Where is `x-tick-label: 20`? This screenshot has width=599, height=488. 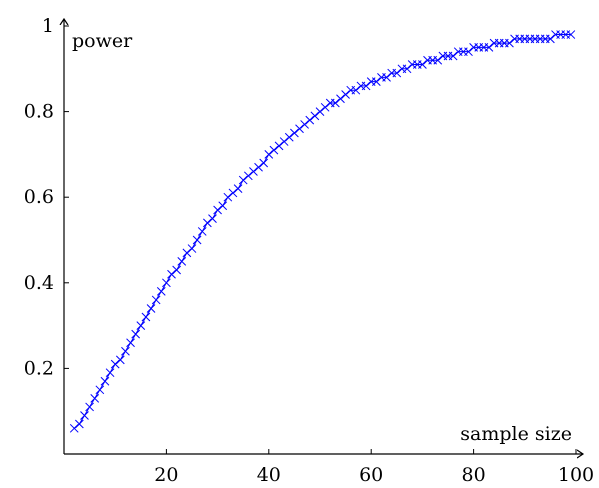
x-tick-label: 20 is located at coordinates (166, 475).